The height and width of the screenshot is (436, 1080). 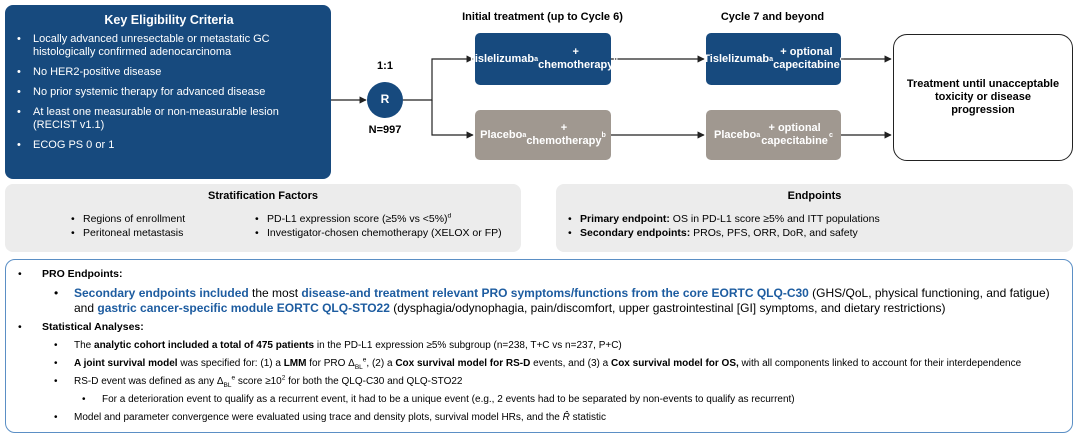 What do you see at coordinates (82, 274) in the screenshot?
I see `text-run: PRO Endpoints:` at bounding box center [82, 274].